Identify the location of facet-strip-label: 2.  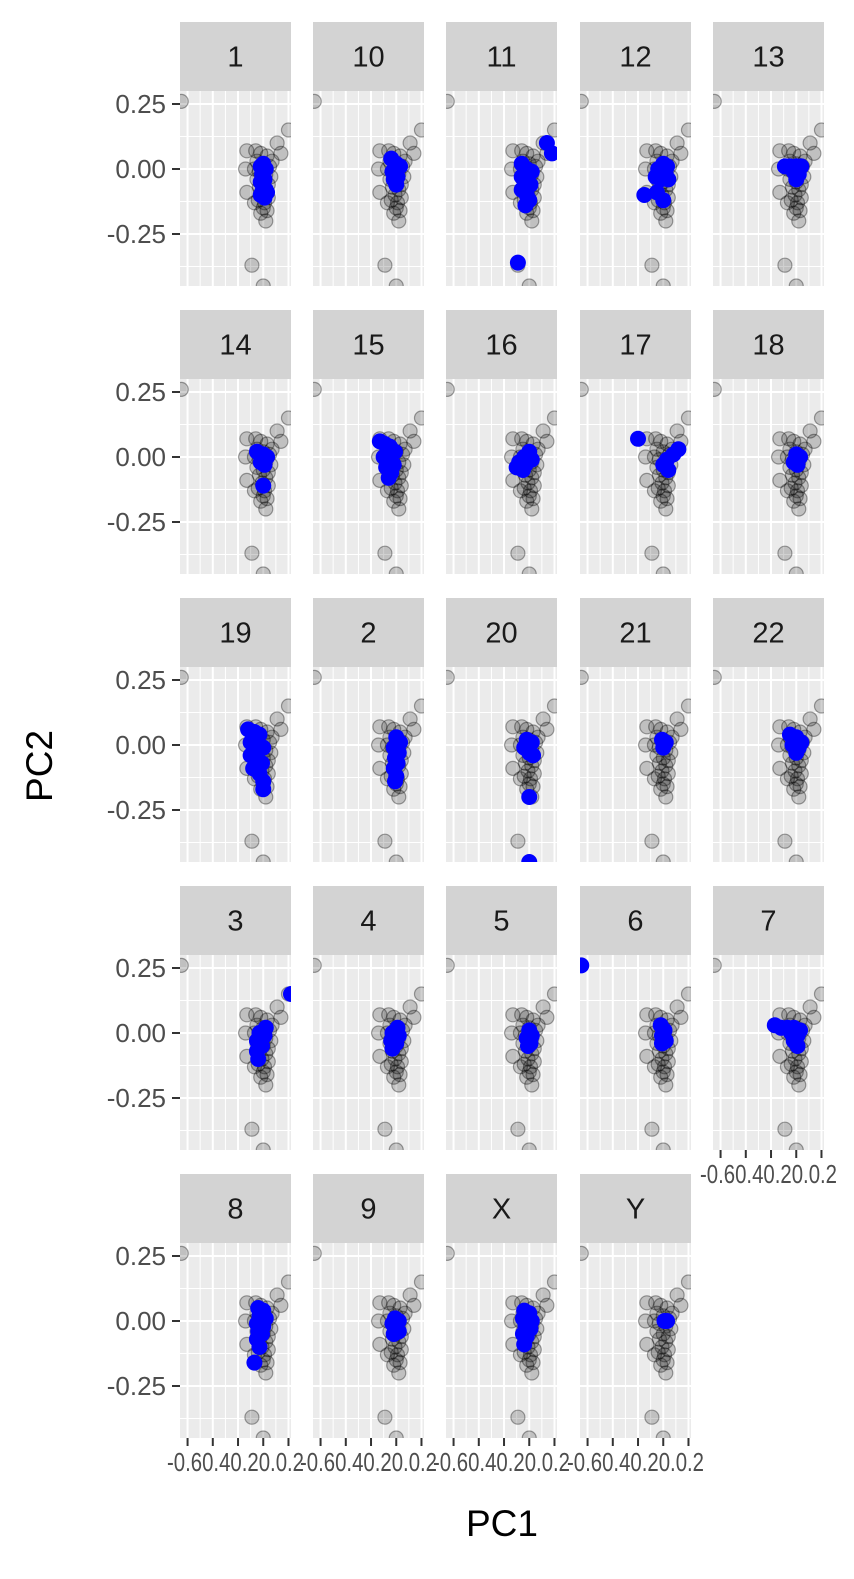
(368, 634).